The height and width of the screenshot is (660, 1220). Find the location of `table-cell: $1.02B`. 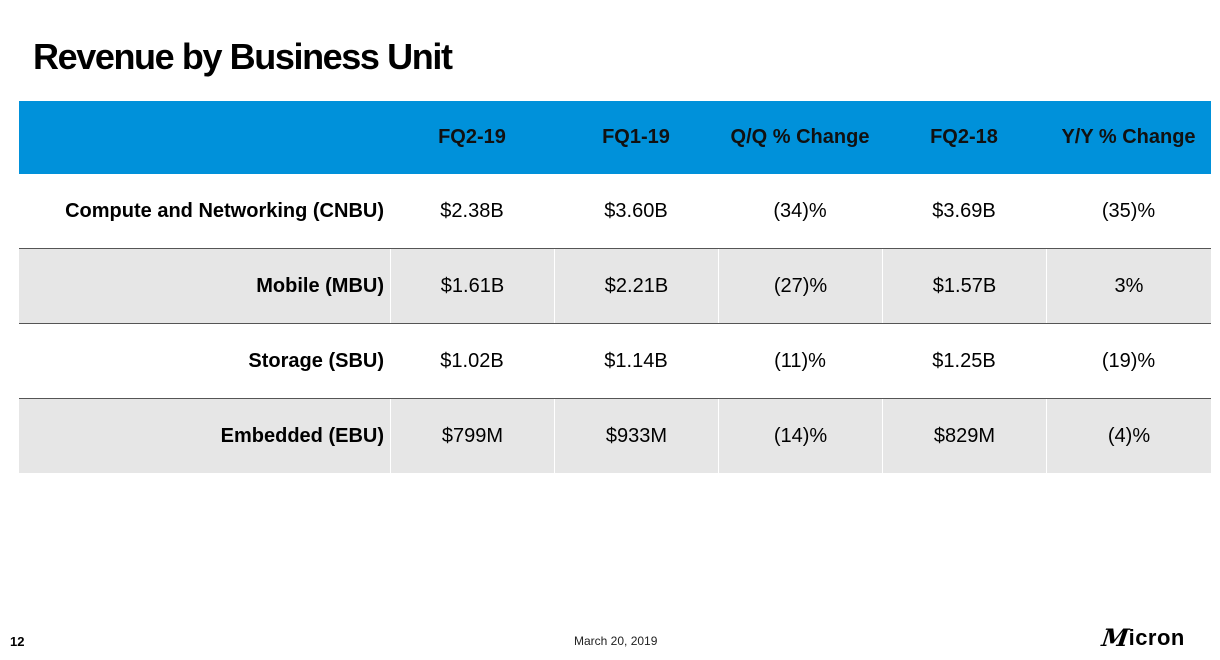

table-cell: $1.02B is located at coordinates (472, 360).